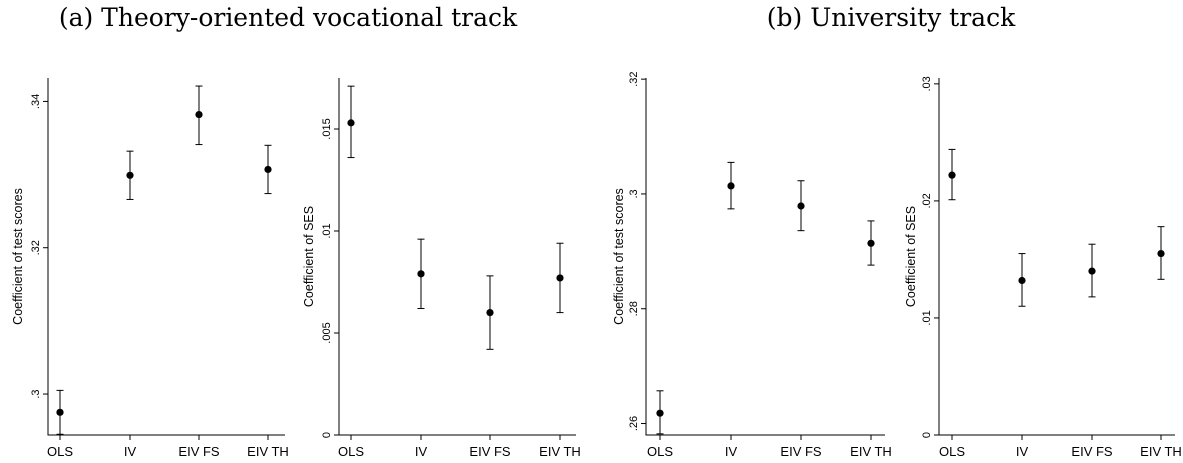 The height and width of the screenshot is (463, 1183). What do you see at coordinates (327, 128) in the screenshot?
I see `y-tick-label: .015` at bounding box center [327, 128].